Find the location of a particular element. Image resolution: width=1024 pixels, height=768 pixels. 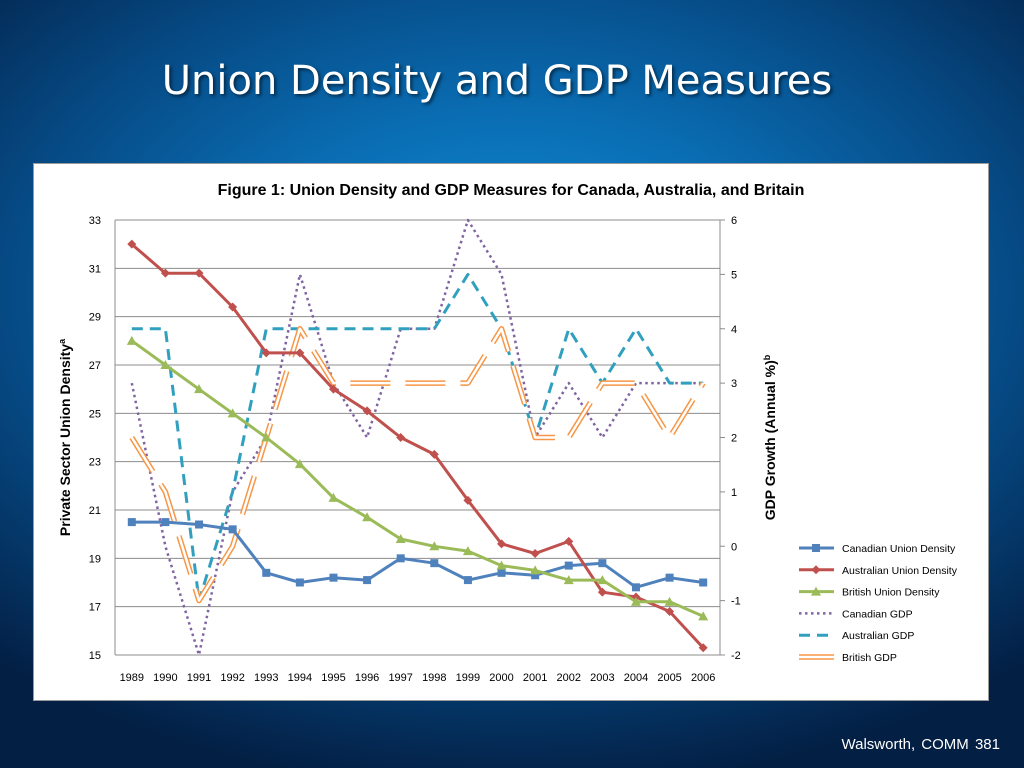

x-tick-label: 1996 is located at coordinates (367, 678).